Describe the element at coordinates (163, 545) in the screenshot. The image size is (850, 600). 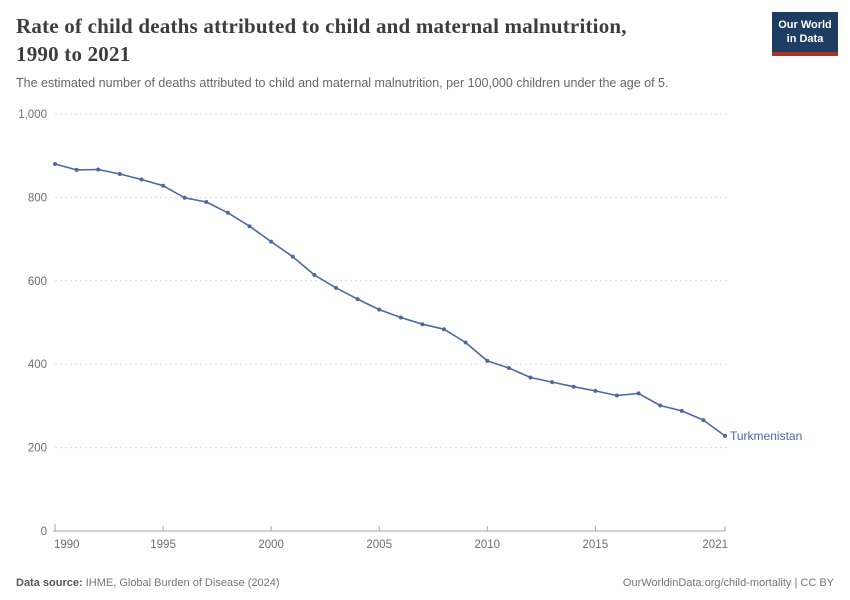
I see `x-tick-label: 1995` at that location.